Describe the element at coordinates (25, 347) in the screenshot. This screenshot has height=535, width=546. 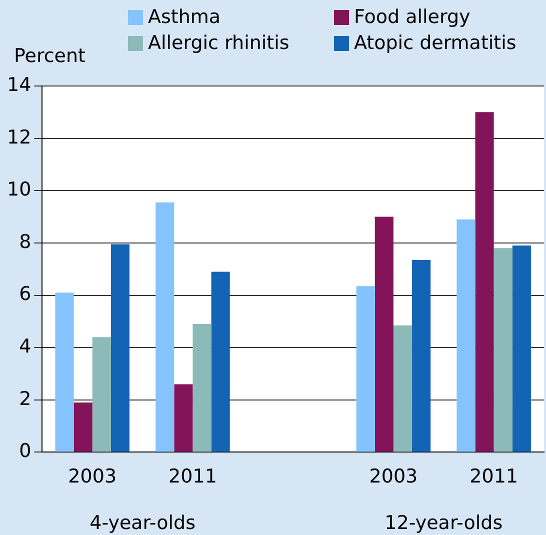
I see `y-tick-label: 4` at that location.